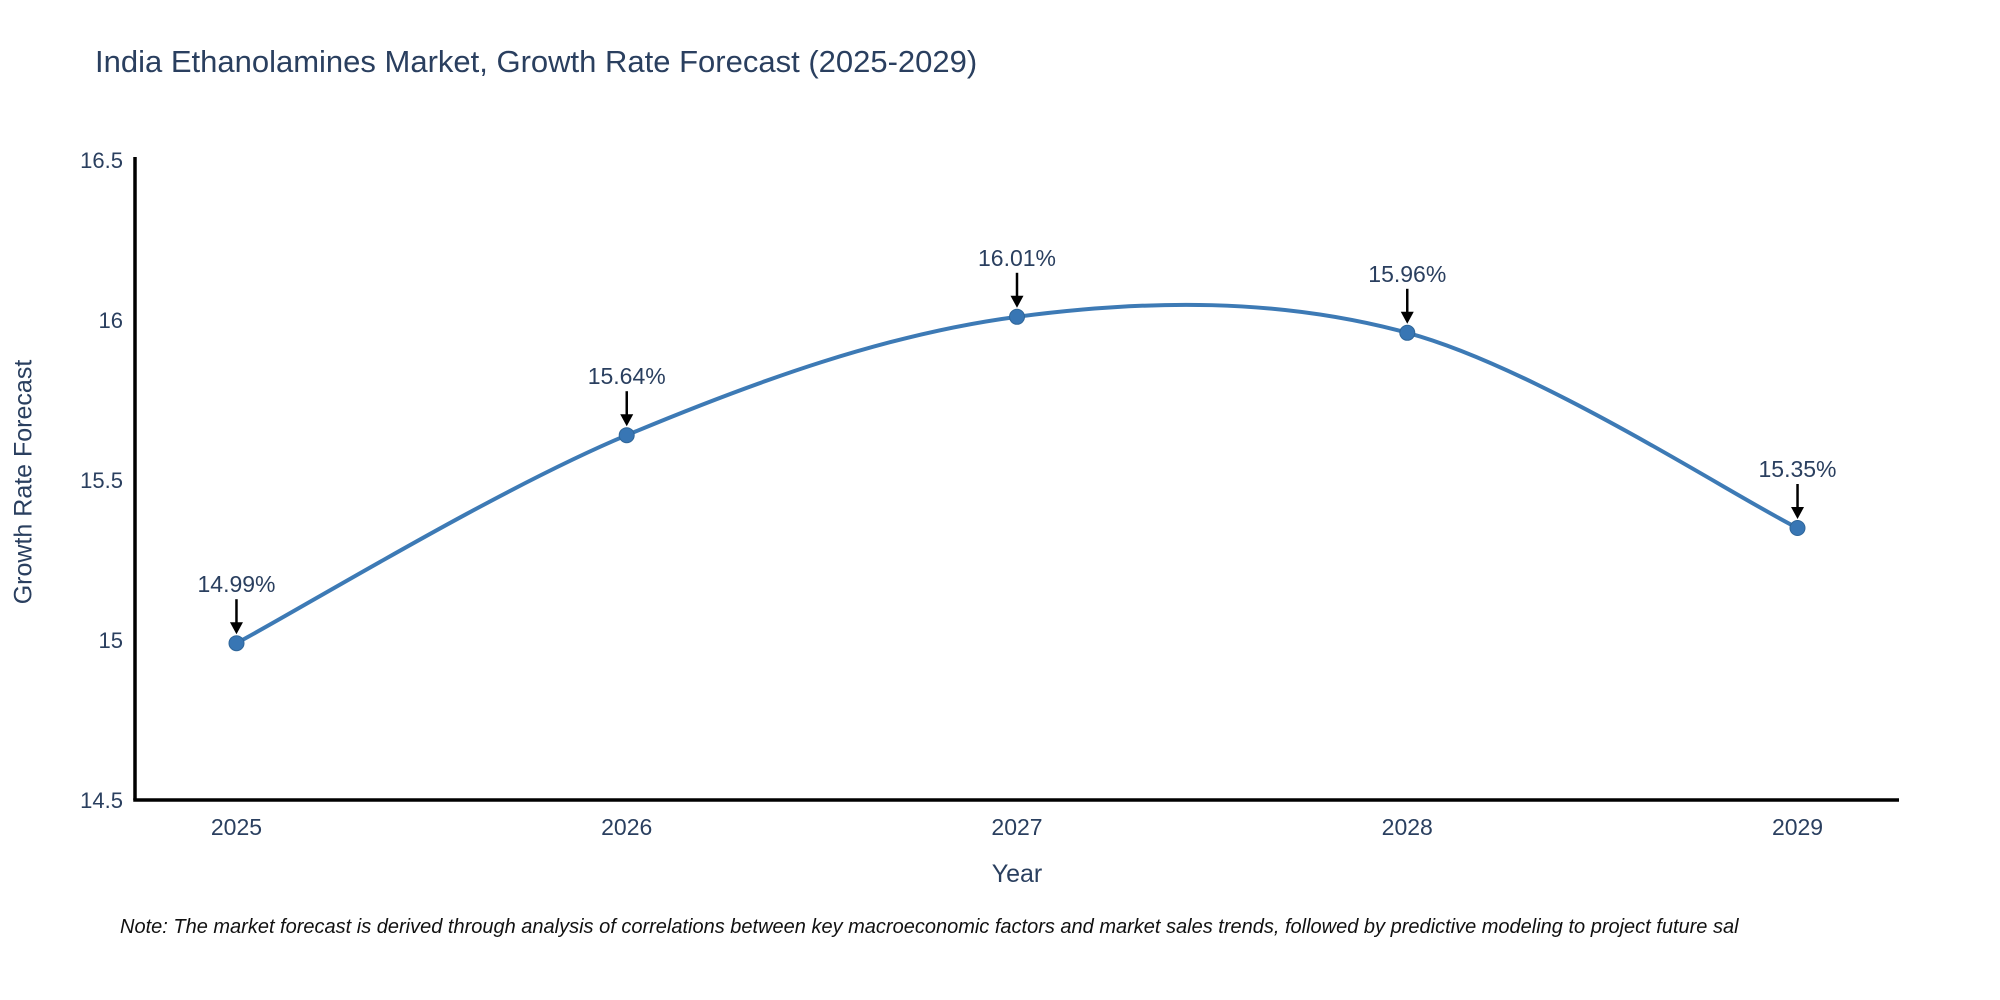 This screenshot has width=2000, height=1000. What do you see at coordinates (1797, 469) in the screenshot?
I see `data-point-value-label: 15.35%` at bounding box center [1797, 469].